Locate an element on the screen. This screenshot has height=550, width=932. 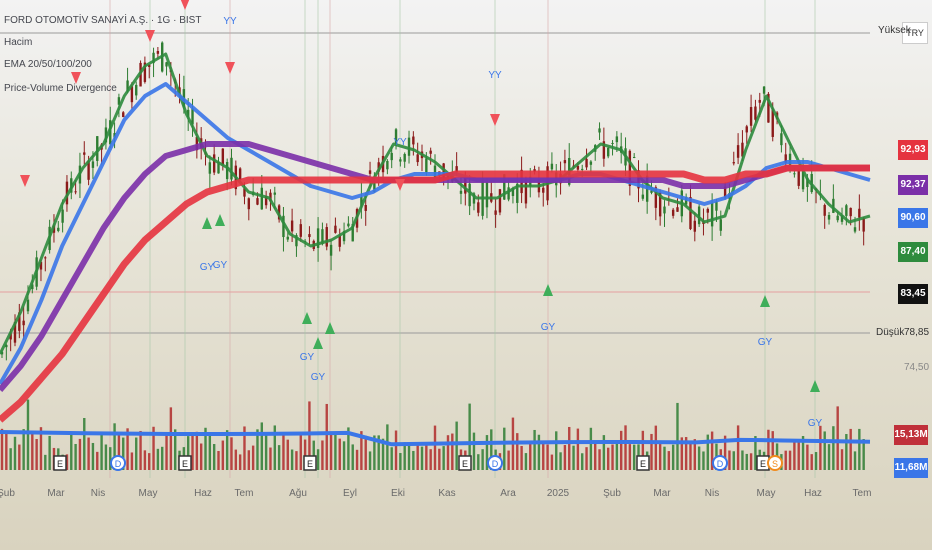
price-tag: 11,68M is located at coordinates (911, 468).